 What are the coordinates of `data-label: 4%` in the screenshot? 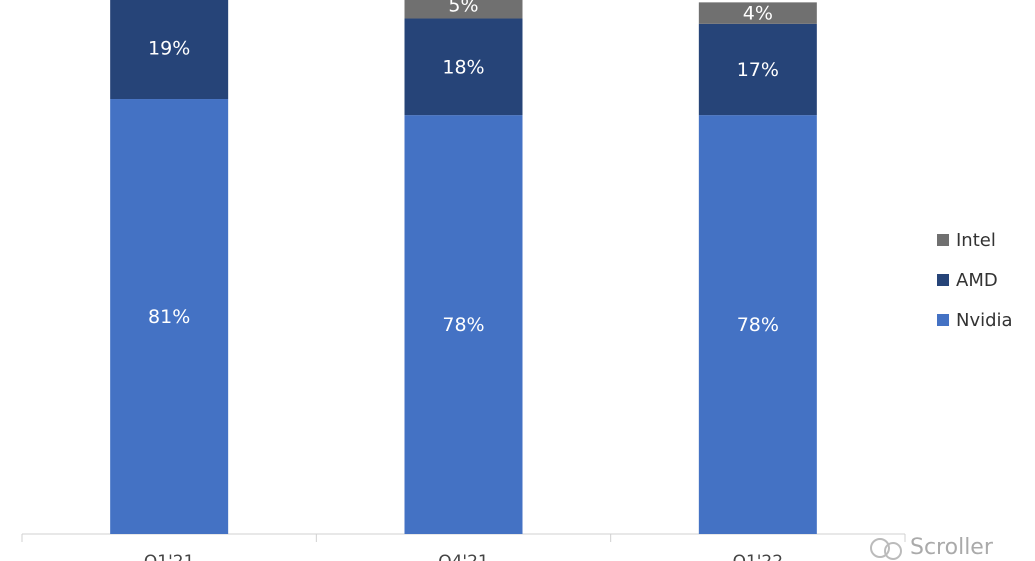 It's located at (758, 14).